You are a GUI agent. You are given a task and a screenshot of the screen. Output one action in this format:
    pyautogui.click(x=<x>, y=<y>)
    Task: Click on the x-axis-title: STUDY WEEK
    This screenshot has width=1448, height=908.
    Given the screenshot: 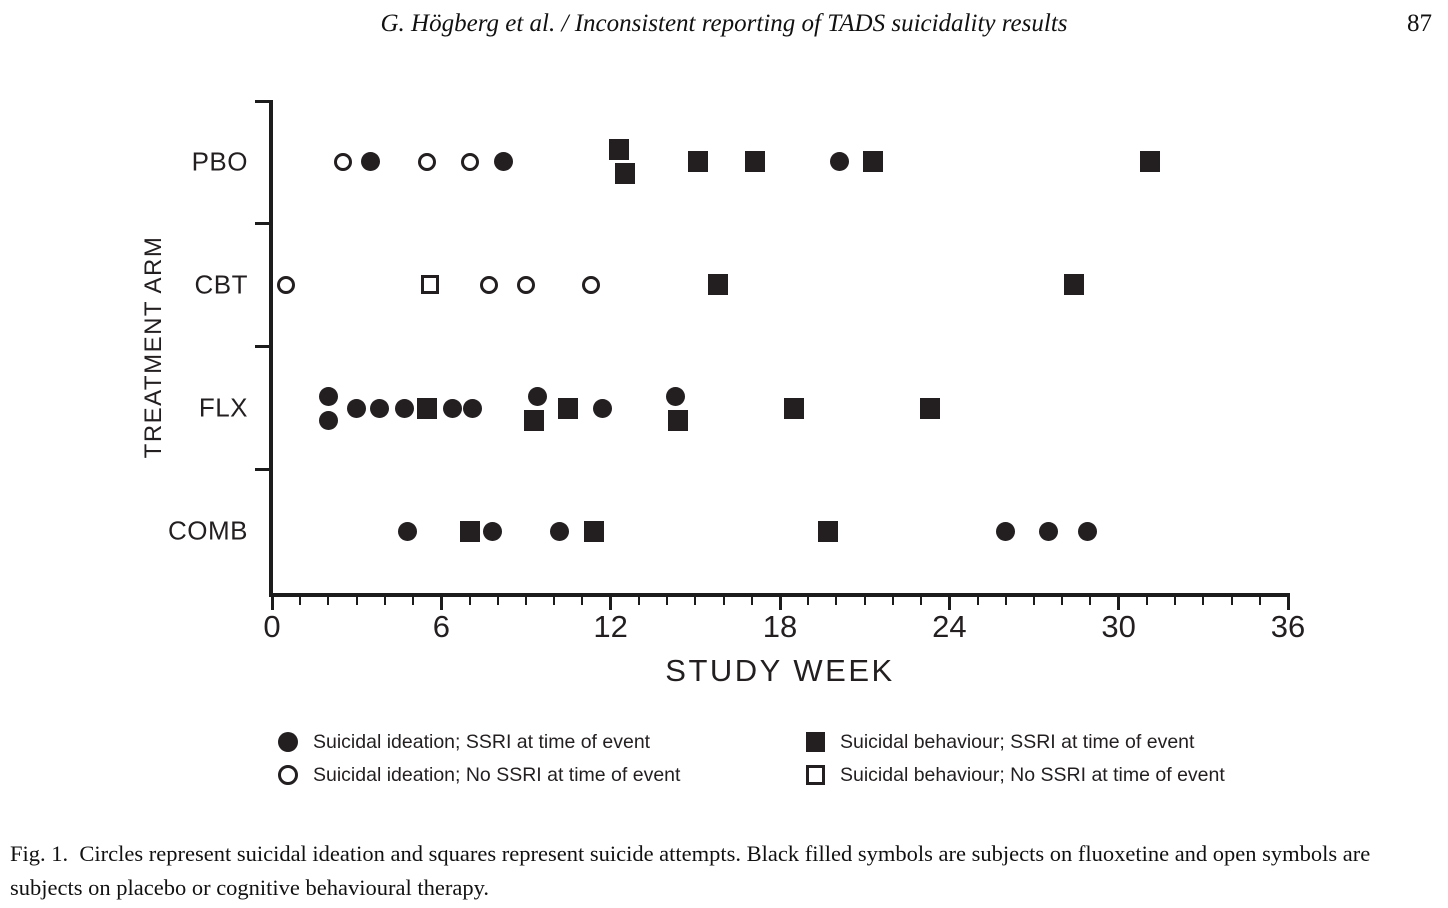 What is the action you would take?
    pyautogui.click(x=780, y=670)
    